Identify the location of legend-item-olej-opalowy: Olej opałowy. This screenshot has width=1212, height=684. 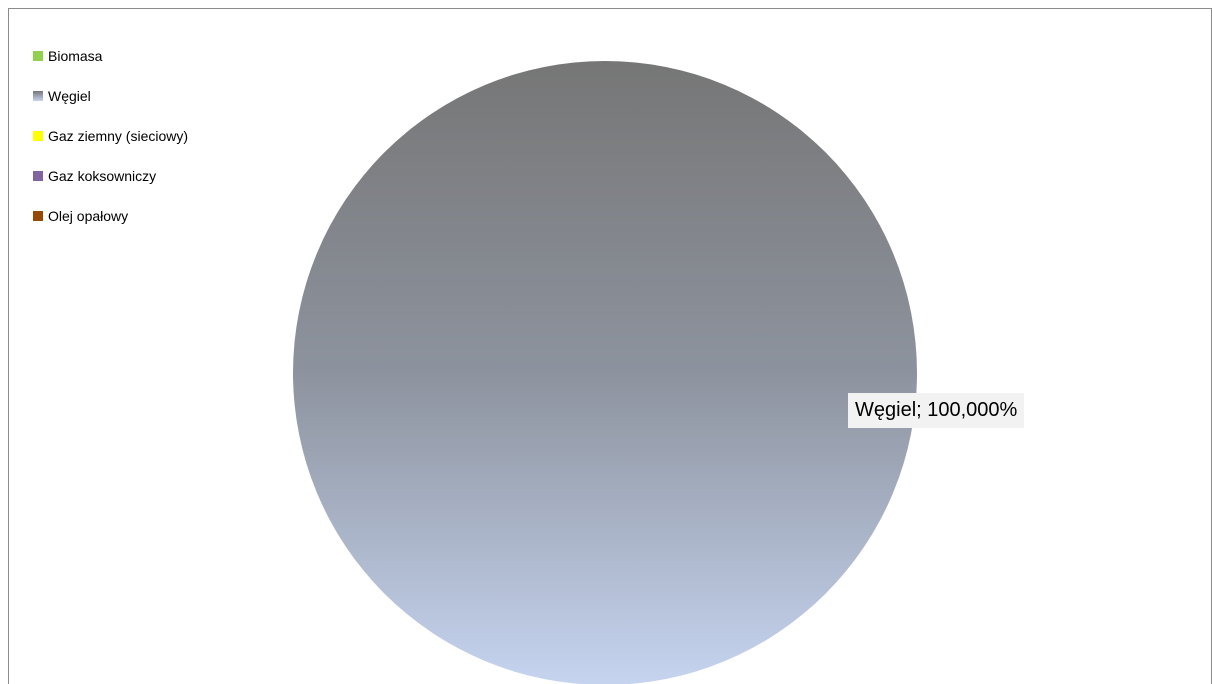
(110, 215).